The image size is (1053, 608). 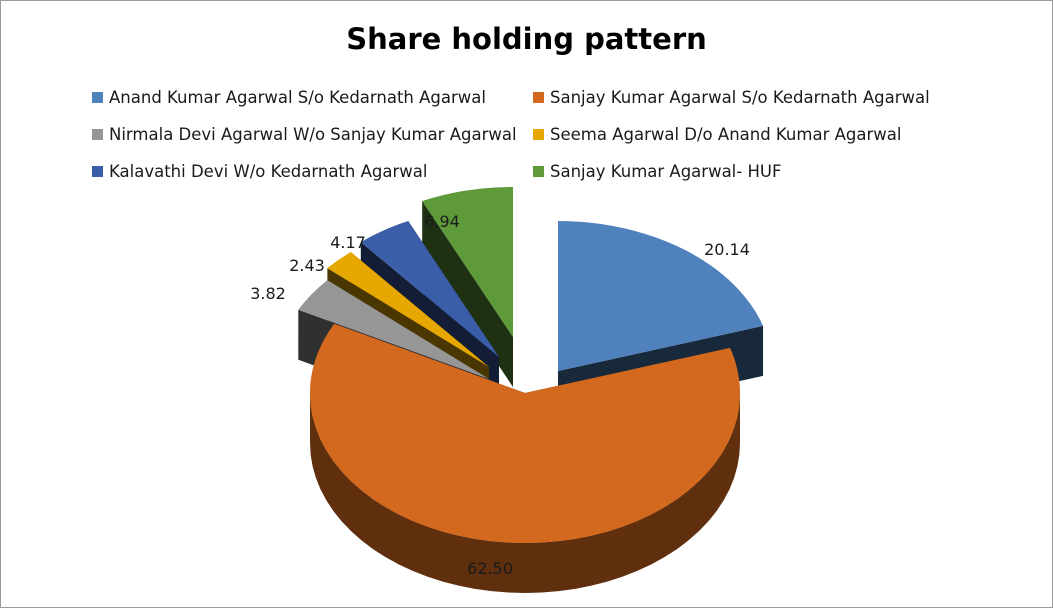 I want to click on legend-item-seema: Seema Agarwal D/o Anand Kumar Agarwal, so click(x=717, y=134).